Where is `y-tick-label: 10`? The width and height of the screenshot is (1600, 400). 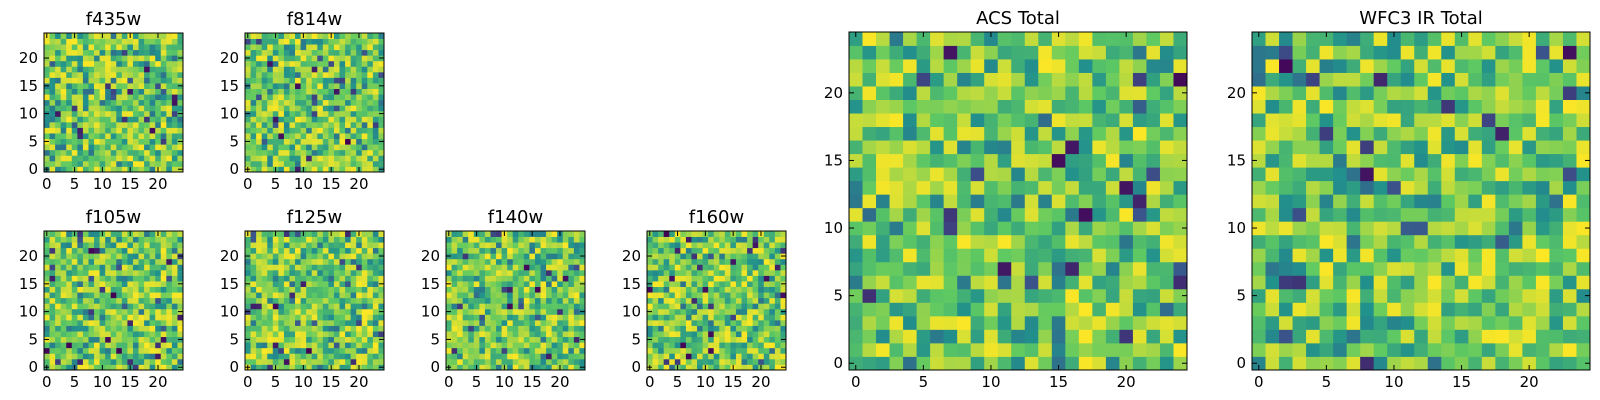 y-tick-label: 10 is located at coordinates (229, 114).